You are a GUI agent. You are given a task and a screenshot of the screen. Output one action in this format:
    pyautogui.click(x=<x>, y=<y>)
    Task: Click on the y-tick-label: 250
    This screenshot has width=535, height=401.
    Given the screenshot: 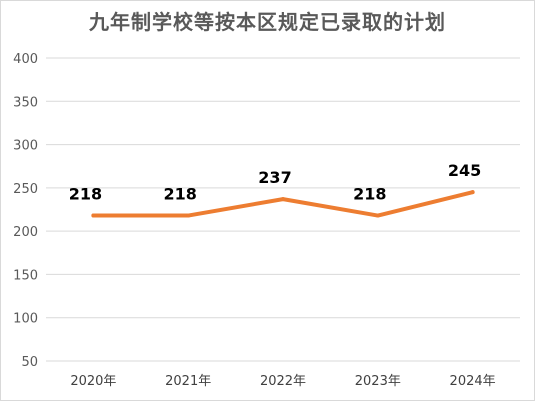 What is the action you would take?
    pyautogui.click(x=25, y=189)
    